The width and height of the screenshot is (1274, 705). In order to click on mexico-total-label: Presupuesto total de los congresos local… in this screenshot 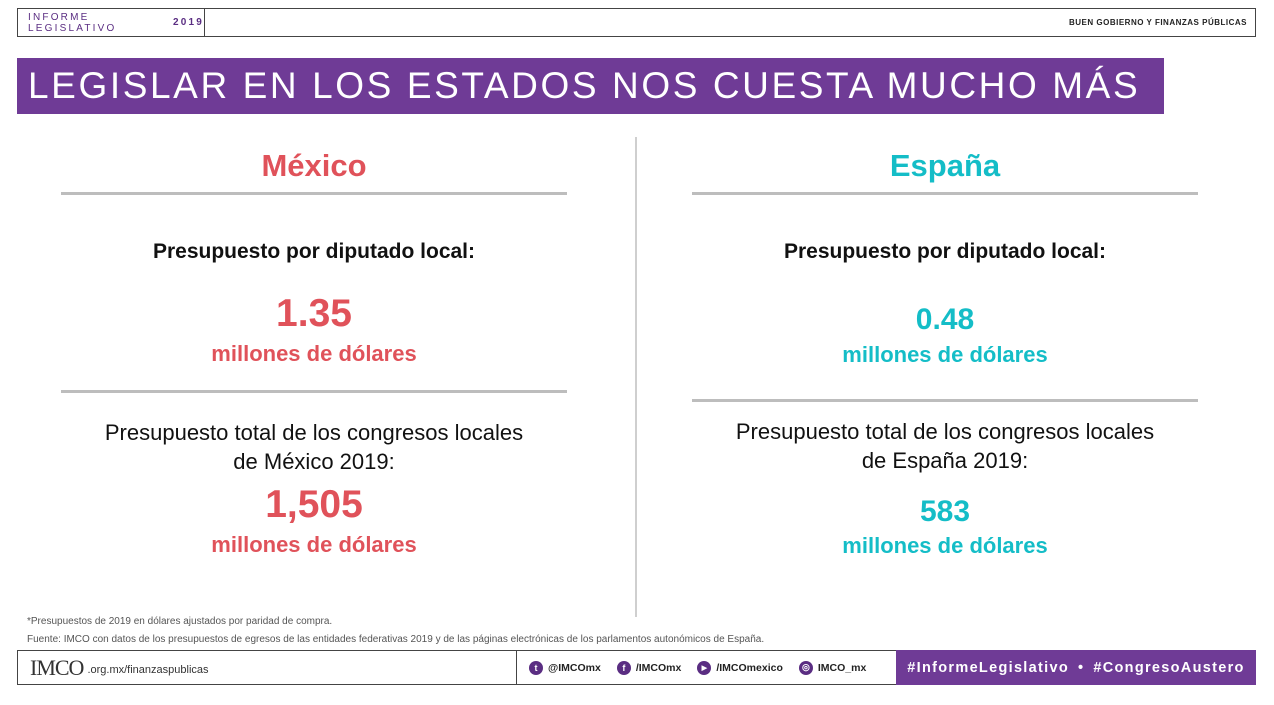, I will do `click(314, 447)`.